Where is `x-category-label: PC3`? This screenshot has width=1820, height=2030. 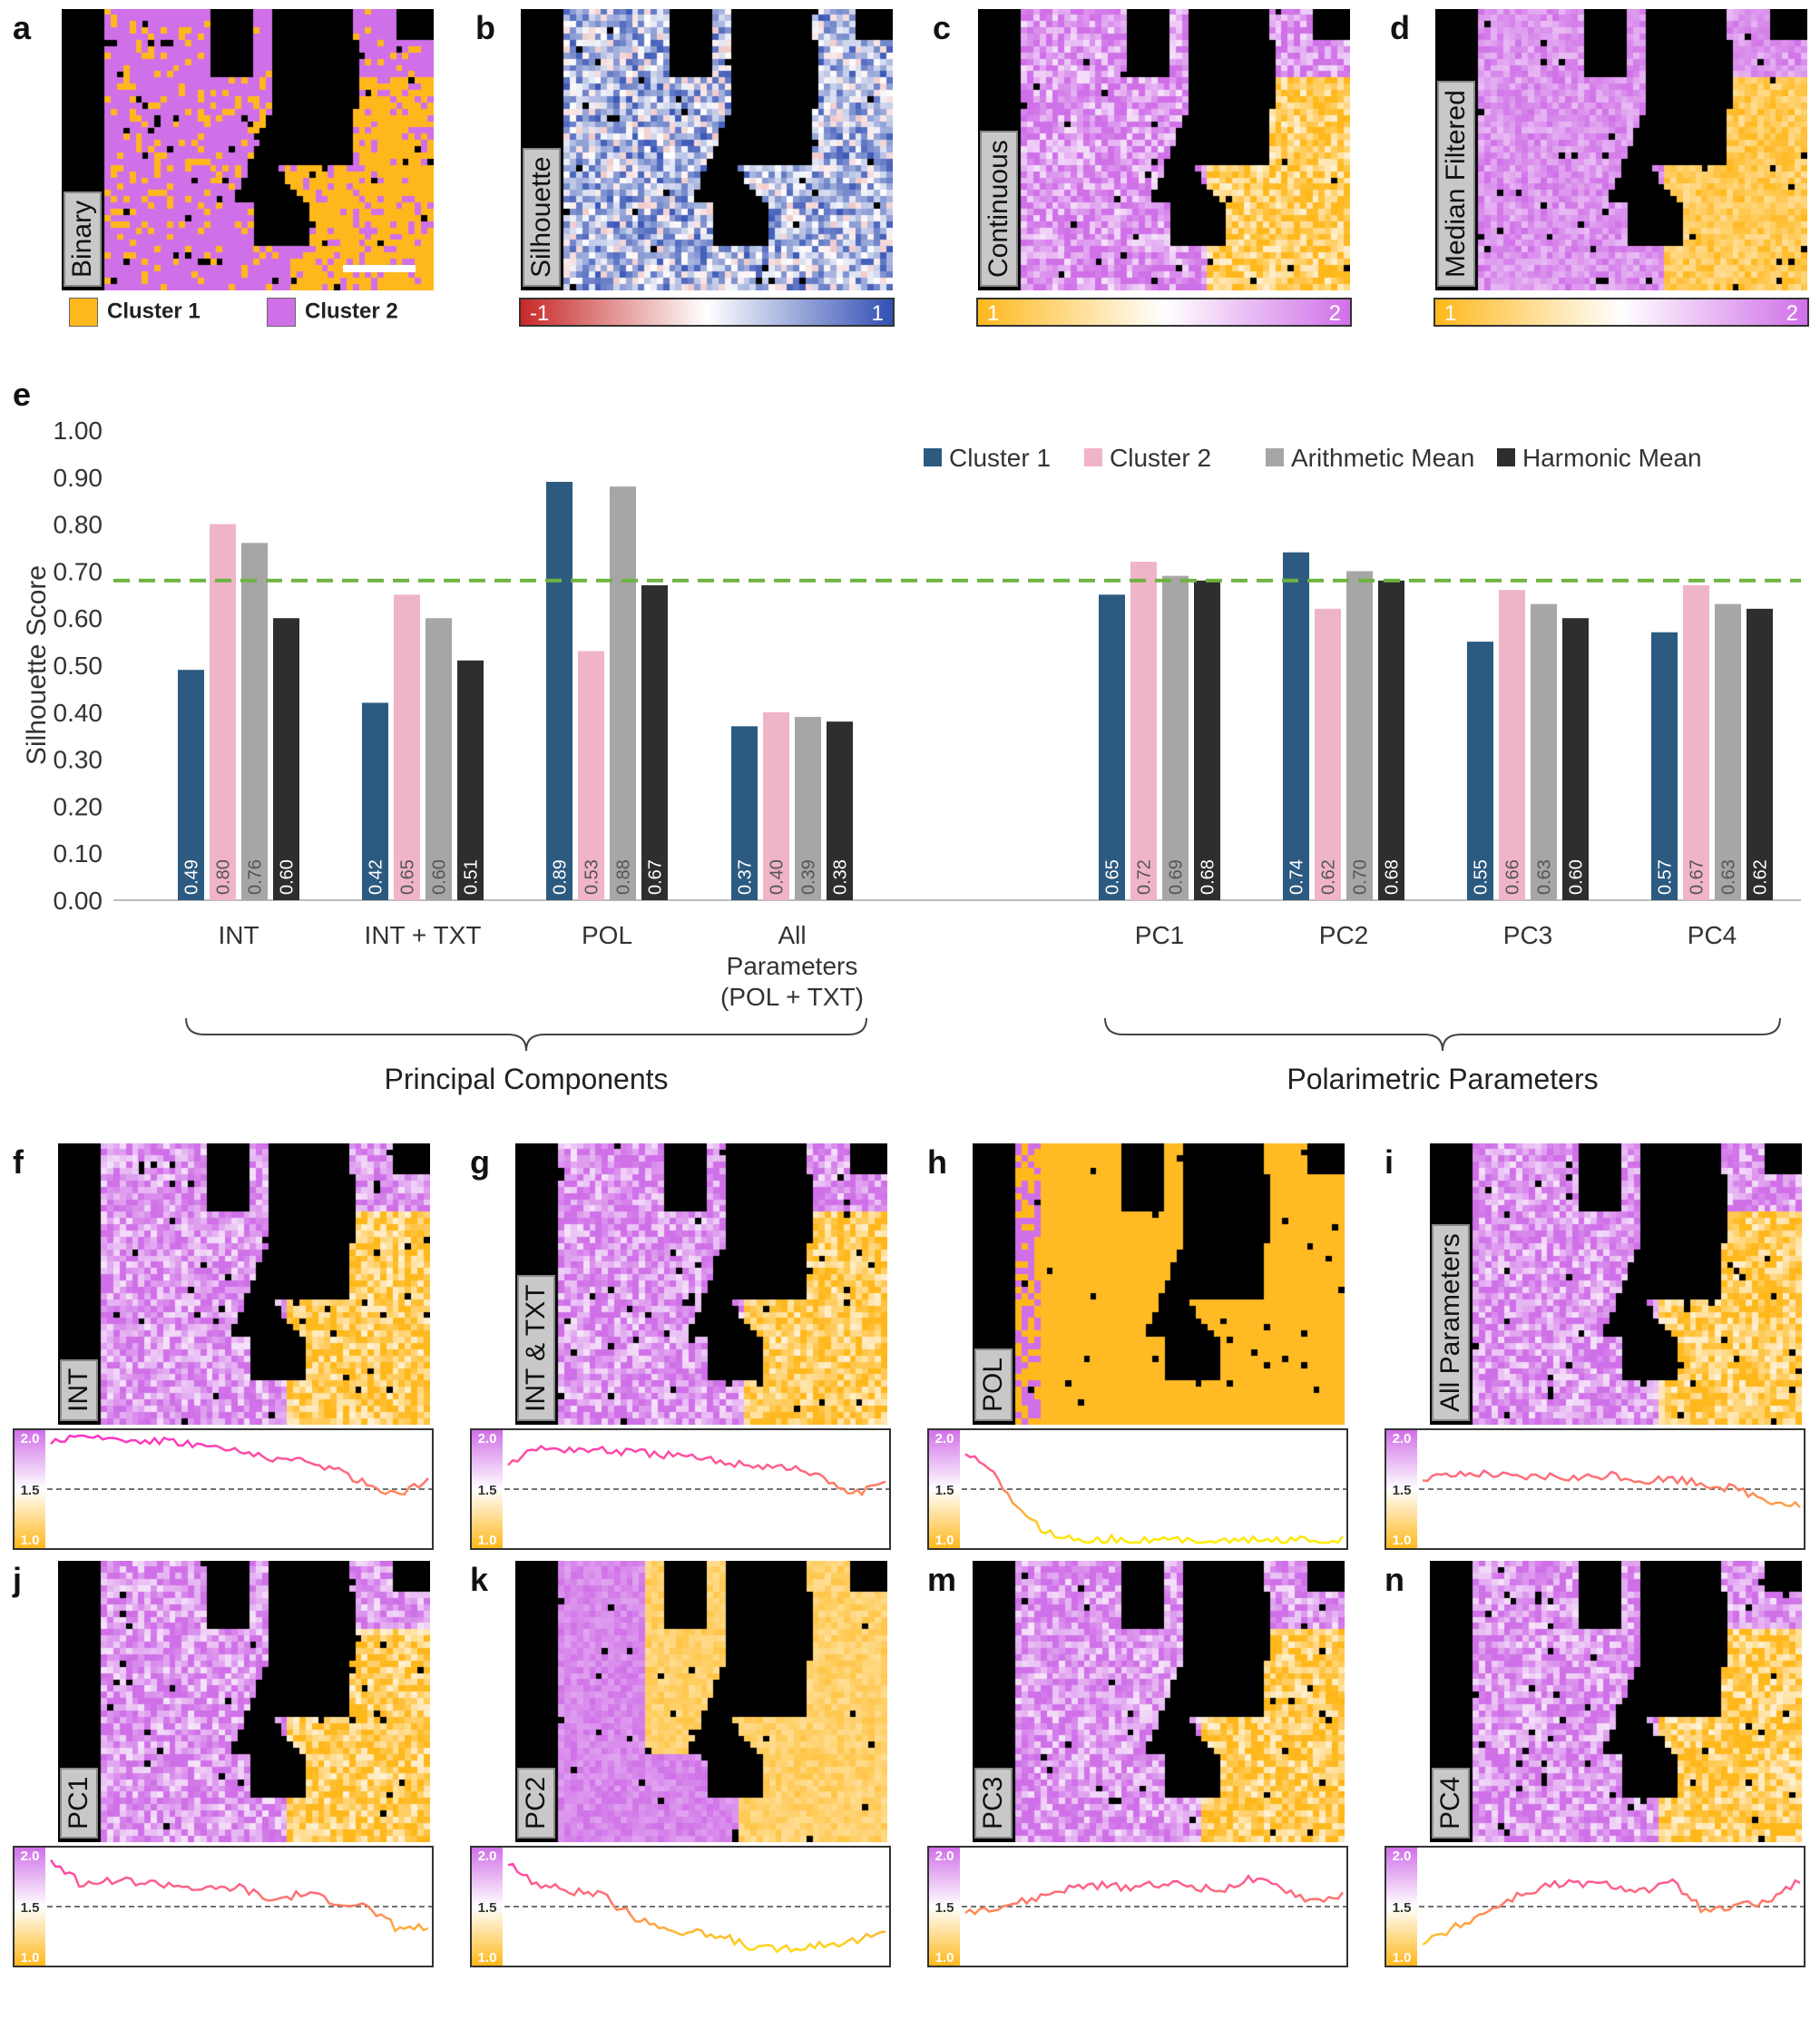
x-category-label: PC3 is located at coordinates (1527, 935).